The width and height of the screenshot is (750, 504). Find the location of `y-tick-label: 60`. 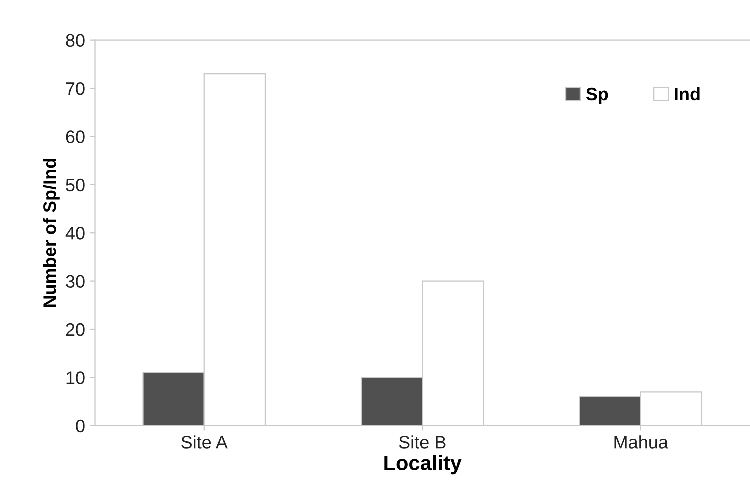

y-tick-label: 60 is located at coordinates (75, 137).